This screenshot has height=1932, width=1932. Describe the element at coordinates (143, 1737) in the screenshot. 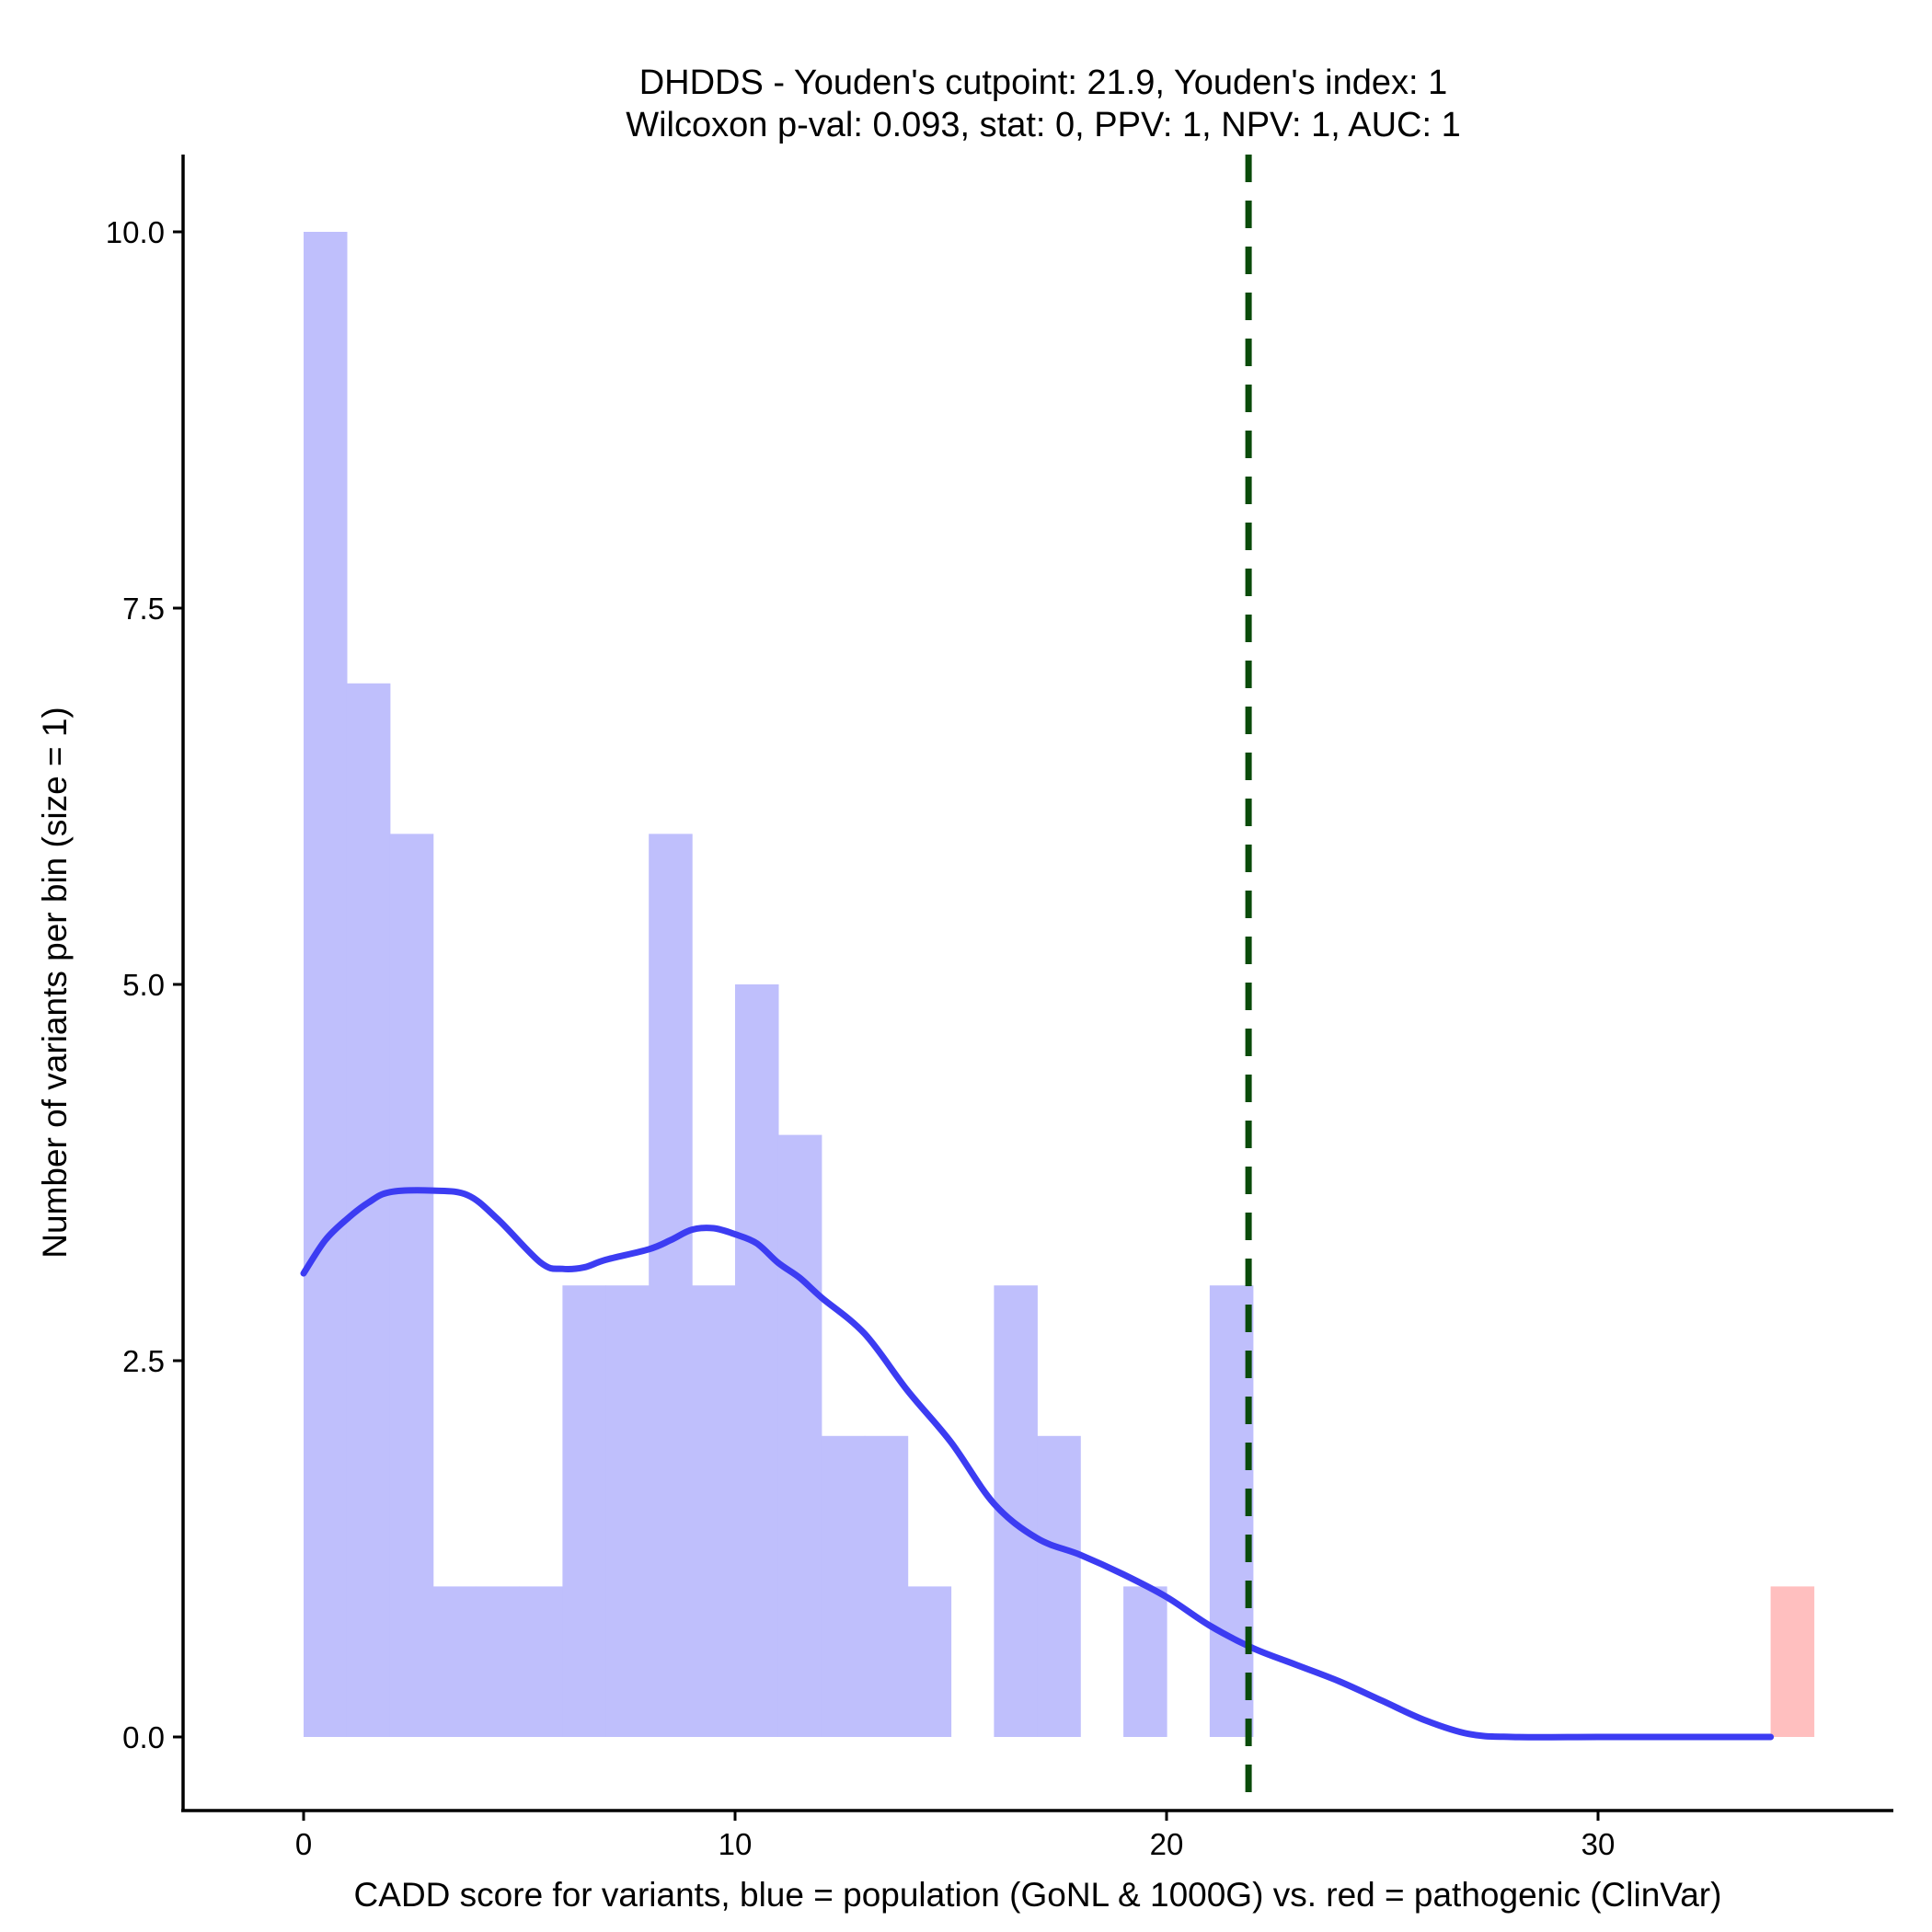

I see `y-tick-label-0: 0.0` at that location.